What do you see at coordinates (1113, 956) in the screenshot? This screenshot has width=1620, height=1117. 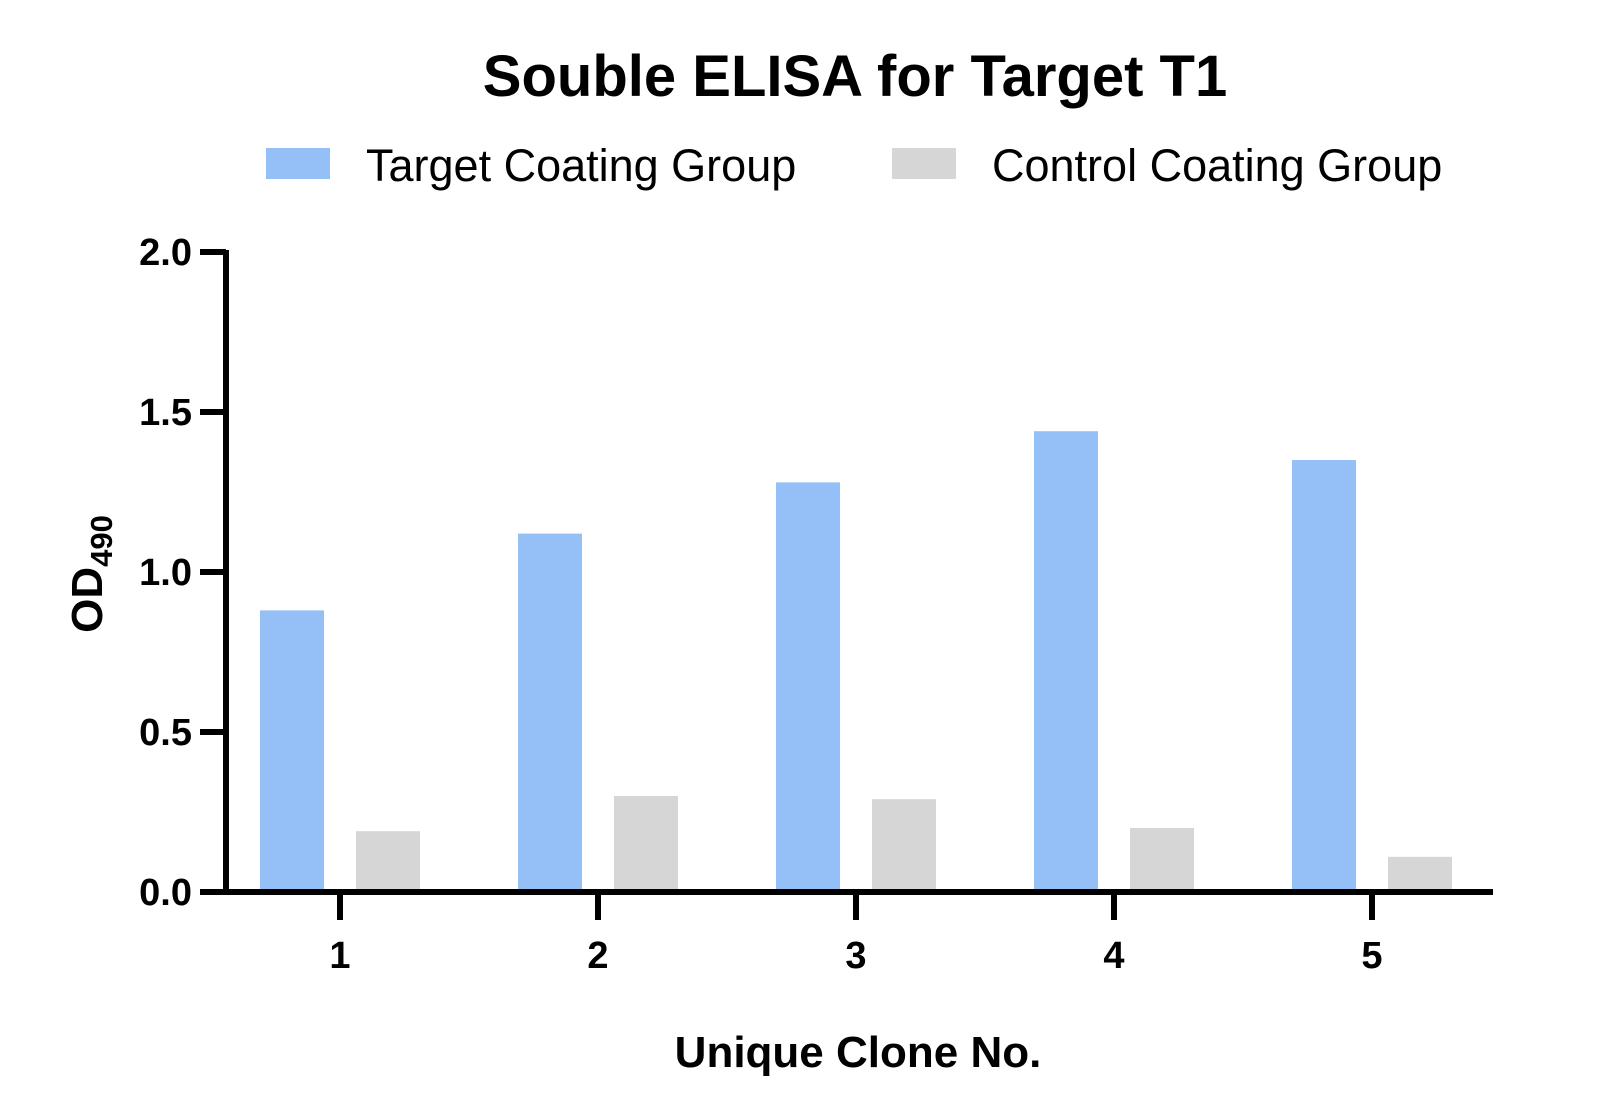 I see `x-tick-label-4: 4` at bounding box center [1113, 956].